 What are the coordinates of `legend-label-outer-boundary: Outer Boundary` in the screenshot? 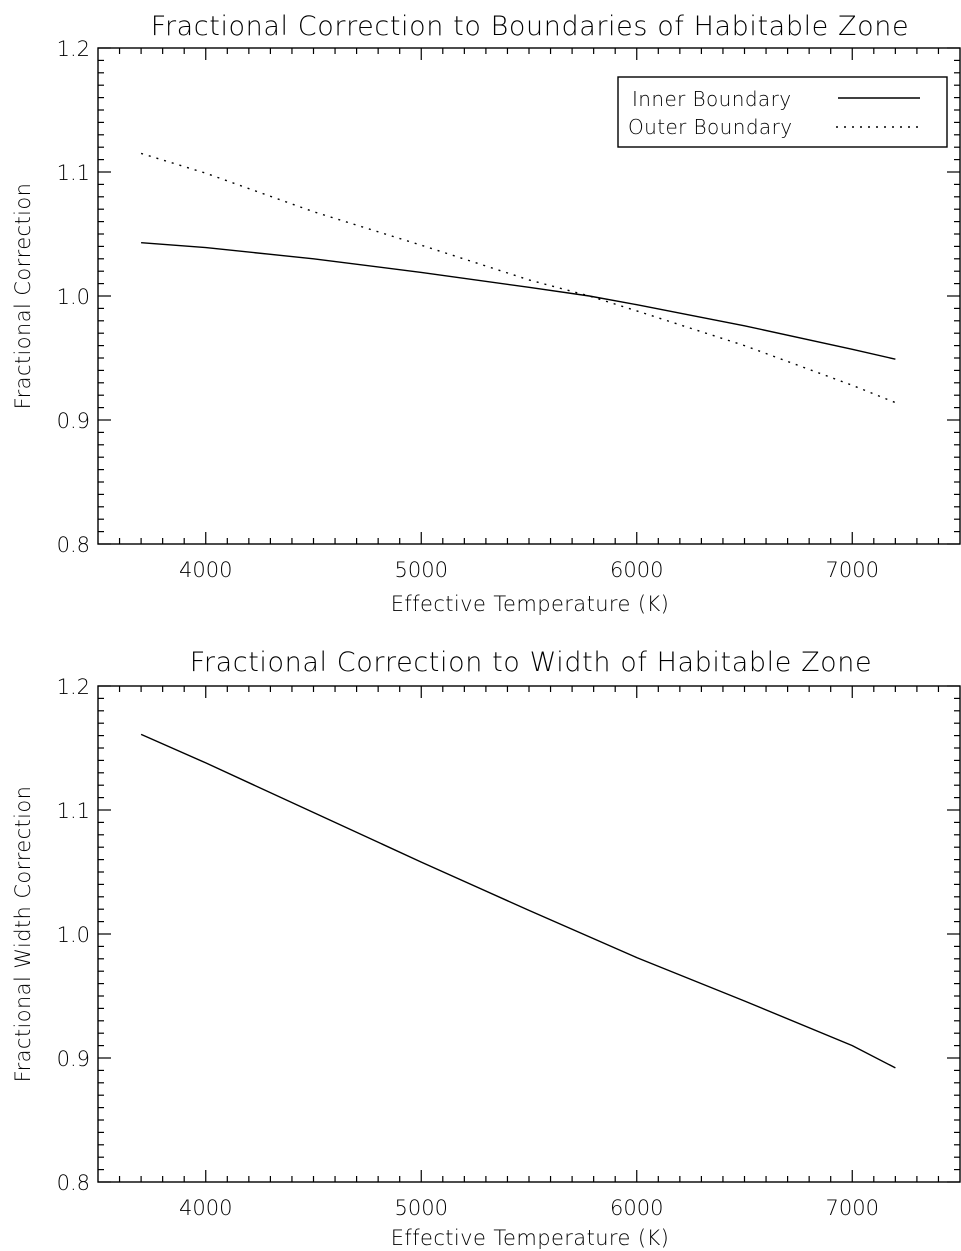 It's located at (710, 127).